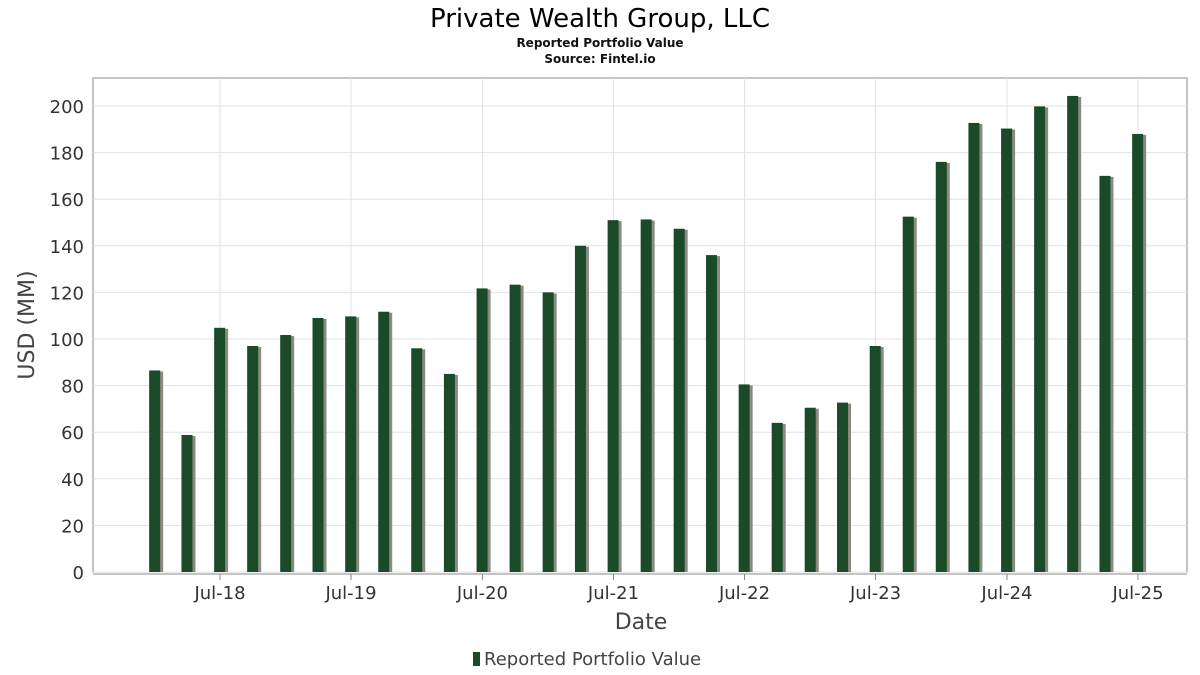 The width and height of the screenshot is (1200, 675). Describe the element at coordinates (78, 573) in the screenshot. I see `y-tick-label: 0` at that location.